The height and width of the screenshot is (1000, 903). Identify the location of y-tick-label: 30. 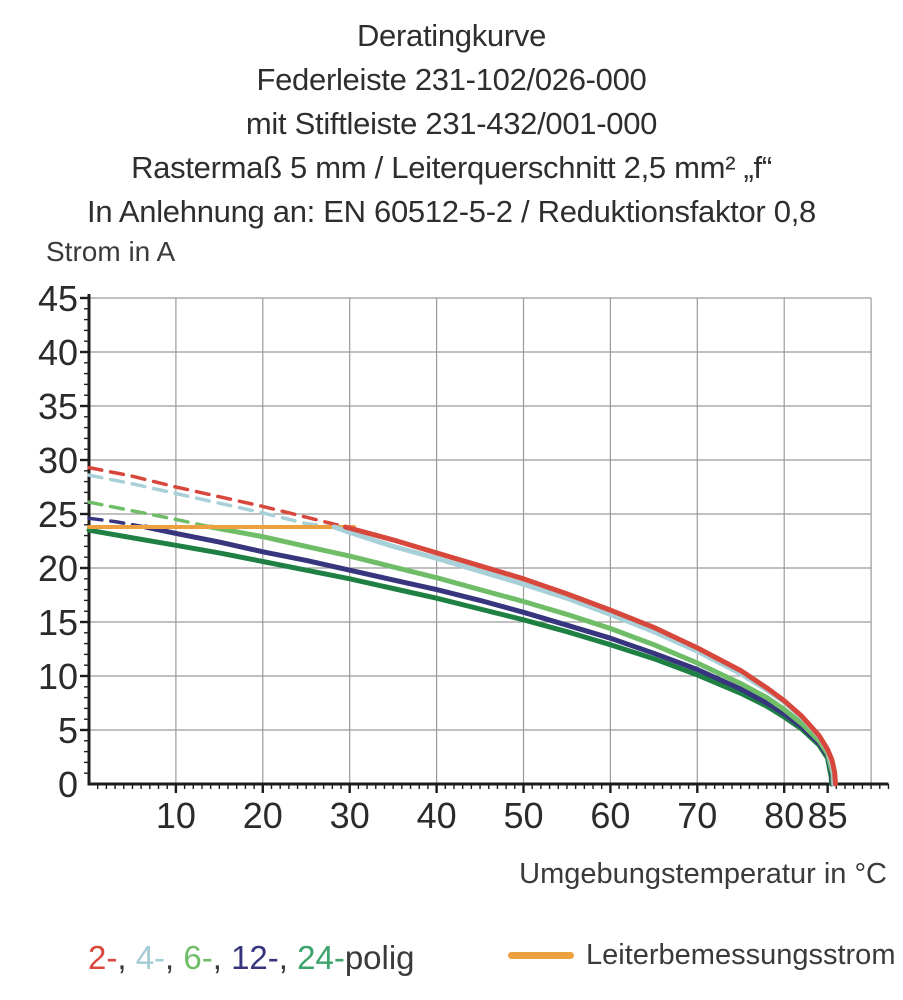
(58, 460).